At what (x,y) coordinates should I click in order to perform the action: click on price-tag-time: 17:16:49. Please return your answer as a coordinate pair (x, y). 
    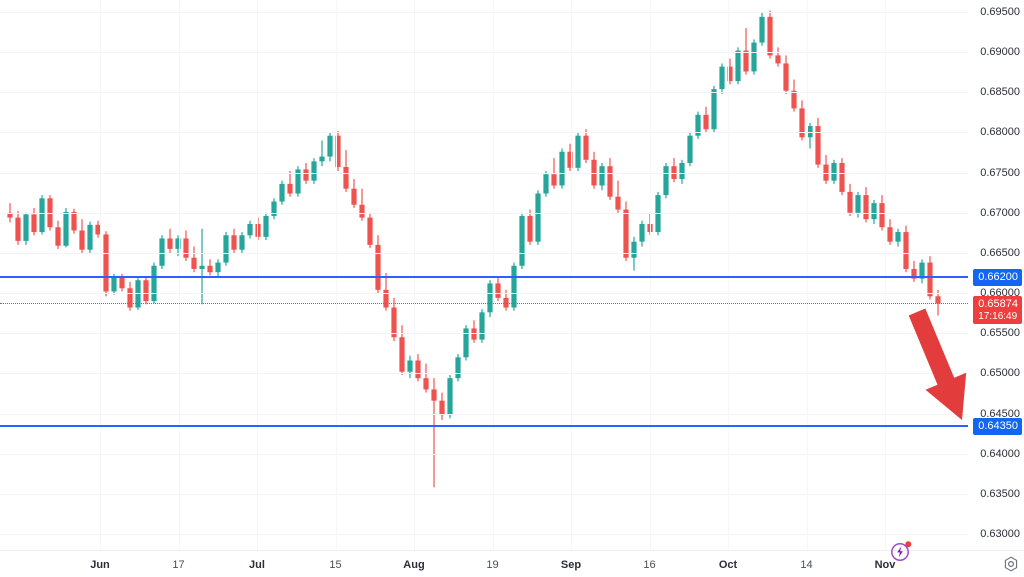
    Looking at the image, I should click on (998, 317).